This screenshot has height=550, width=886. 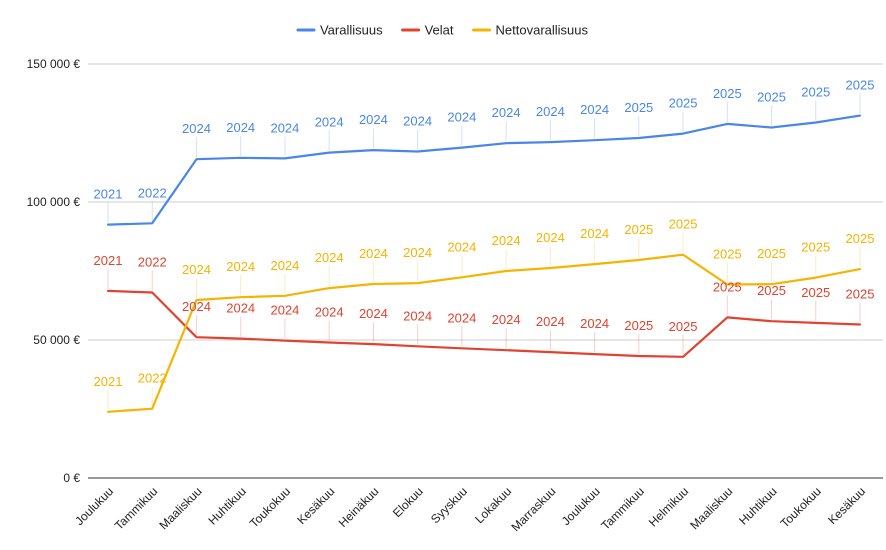 What do you see at coordinates (56, 340) in the screenshot?
I see `y-tick-label: 50 000 €` at bounding box center [56, 340].